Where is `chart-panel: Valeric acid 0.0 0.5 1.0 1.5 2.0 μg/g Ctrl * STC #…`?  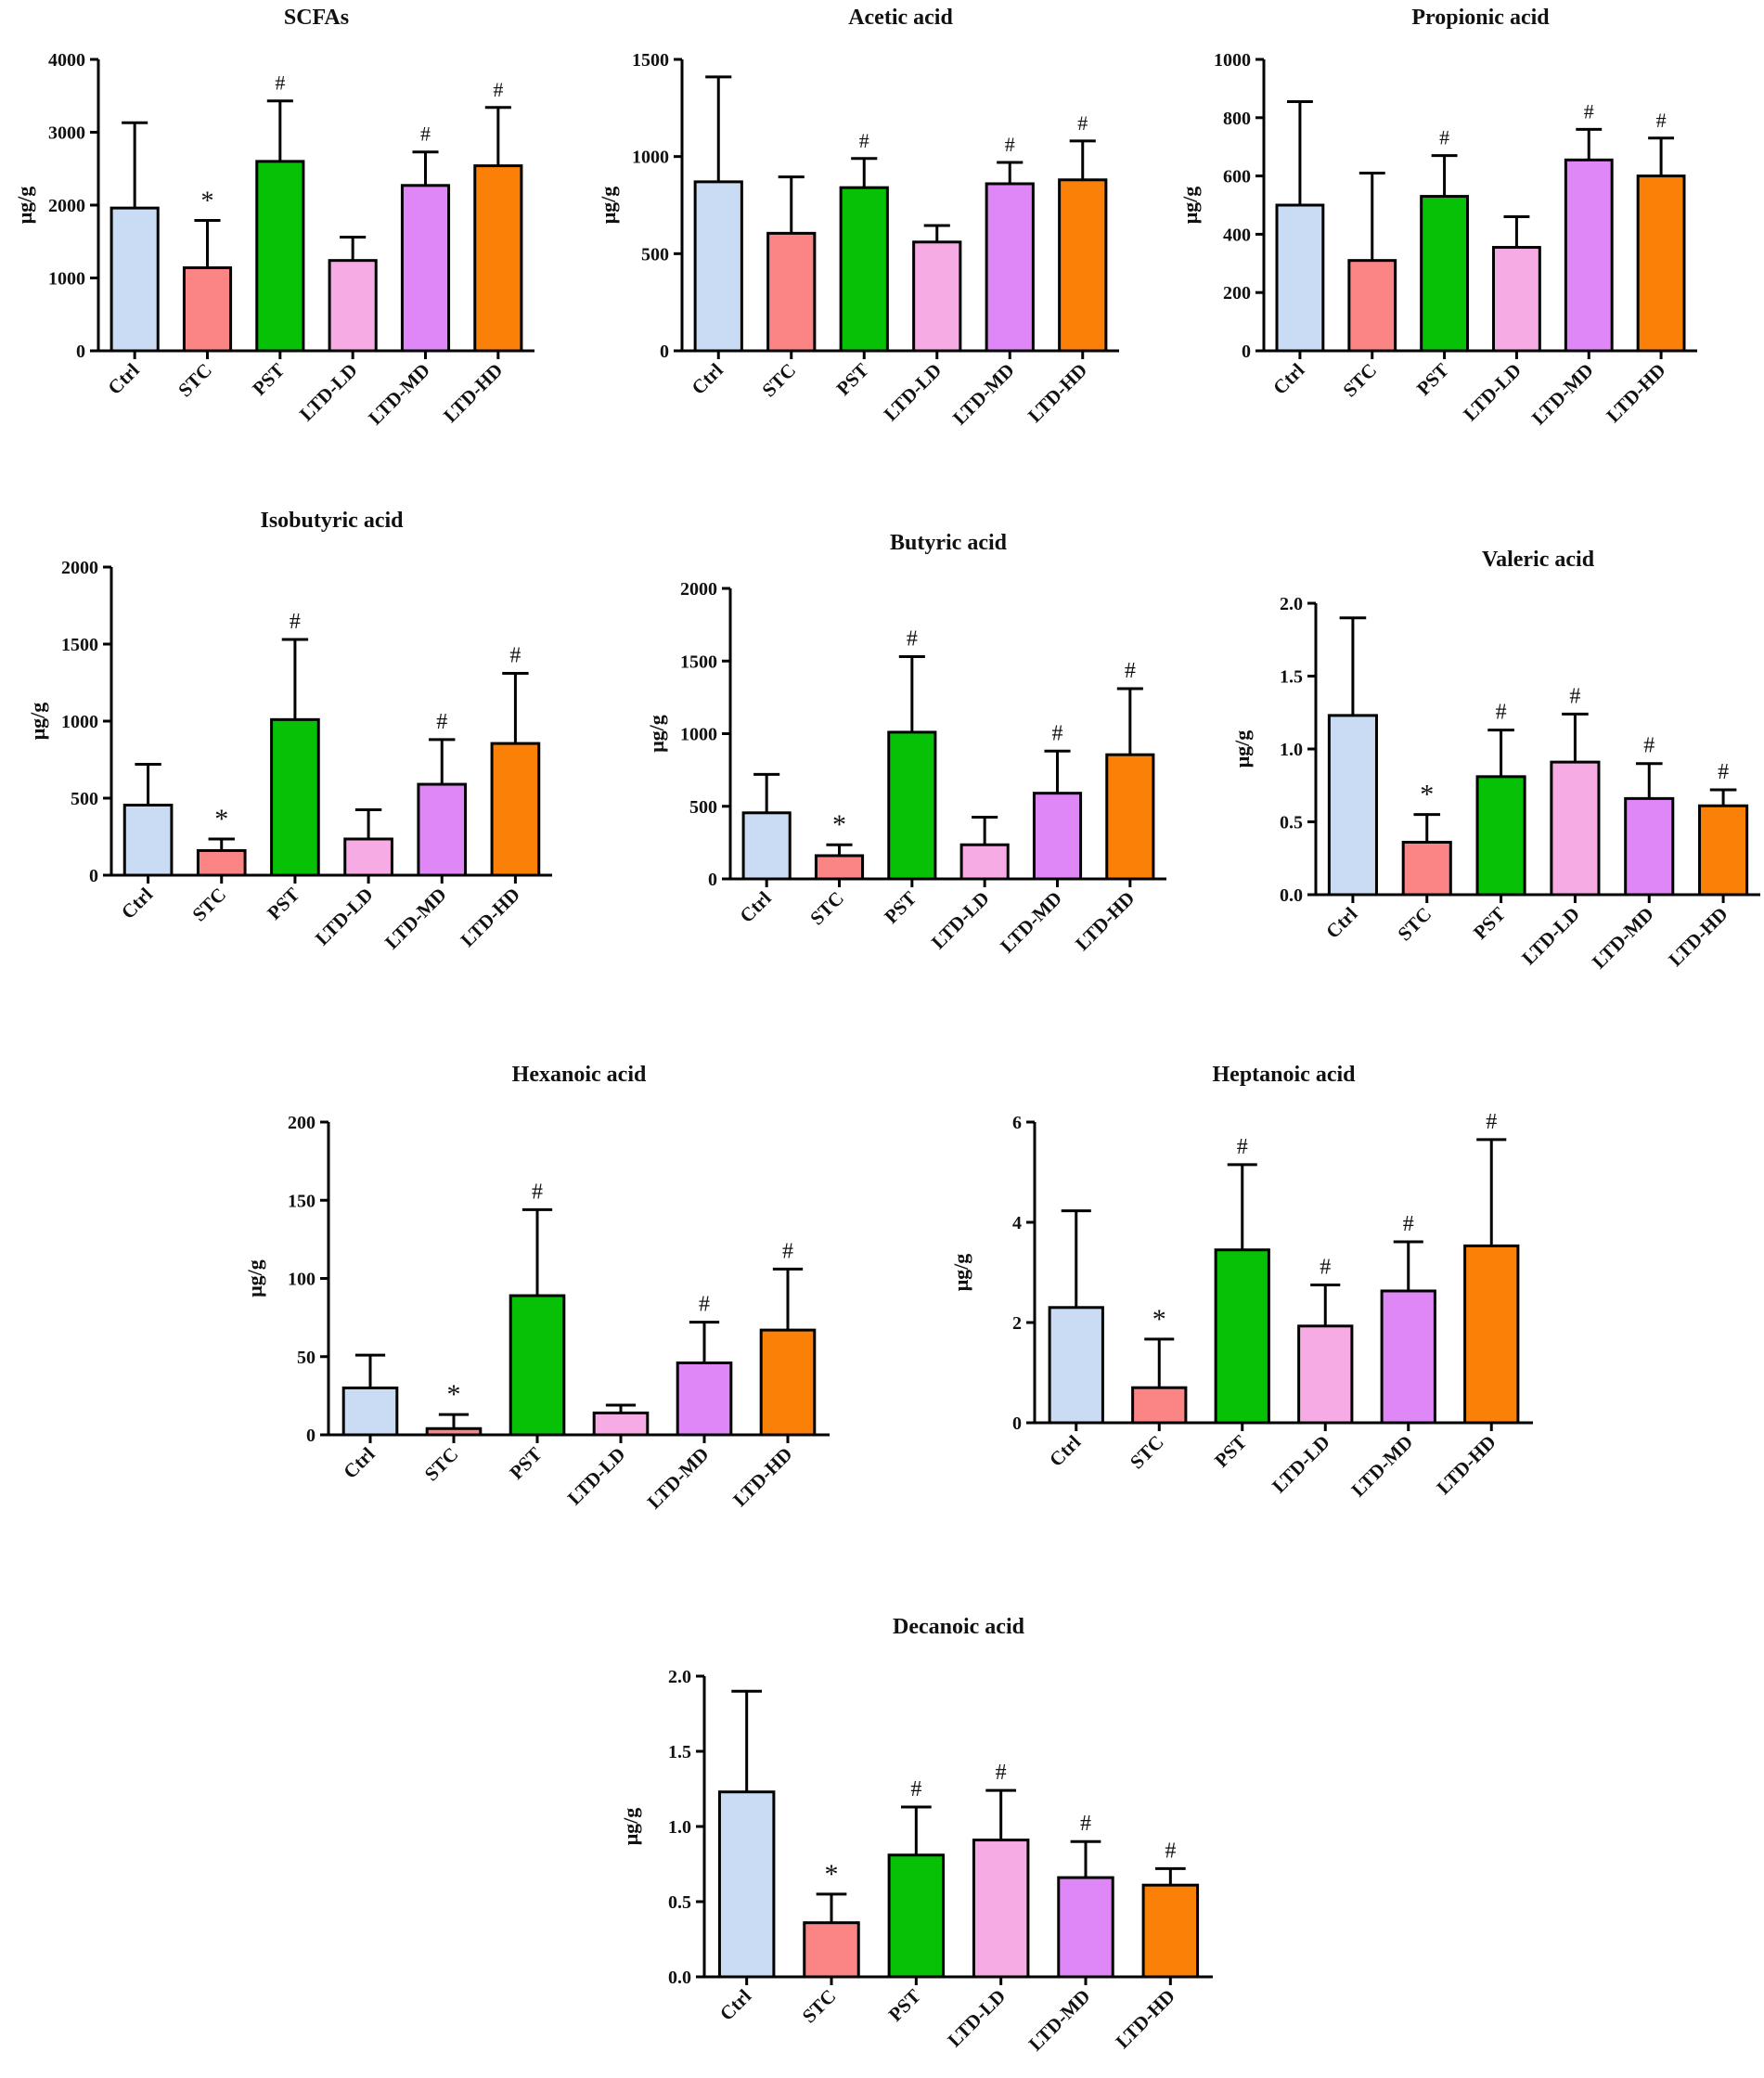
chart-panel: Valeric acid 0.0 0.5 1.0 1.5 2.0 μg/g Ctrl * STC #… is located at coordinates (1495, 761).